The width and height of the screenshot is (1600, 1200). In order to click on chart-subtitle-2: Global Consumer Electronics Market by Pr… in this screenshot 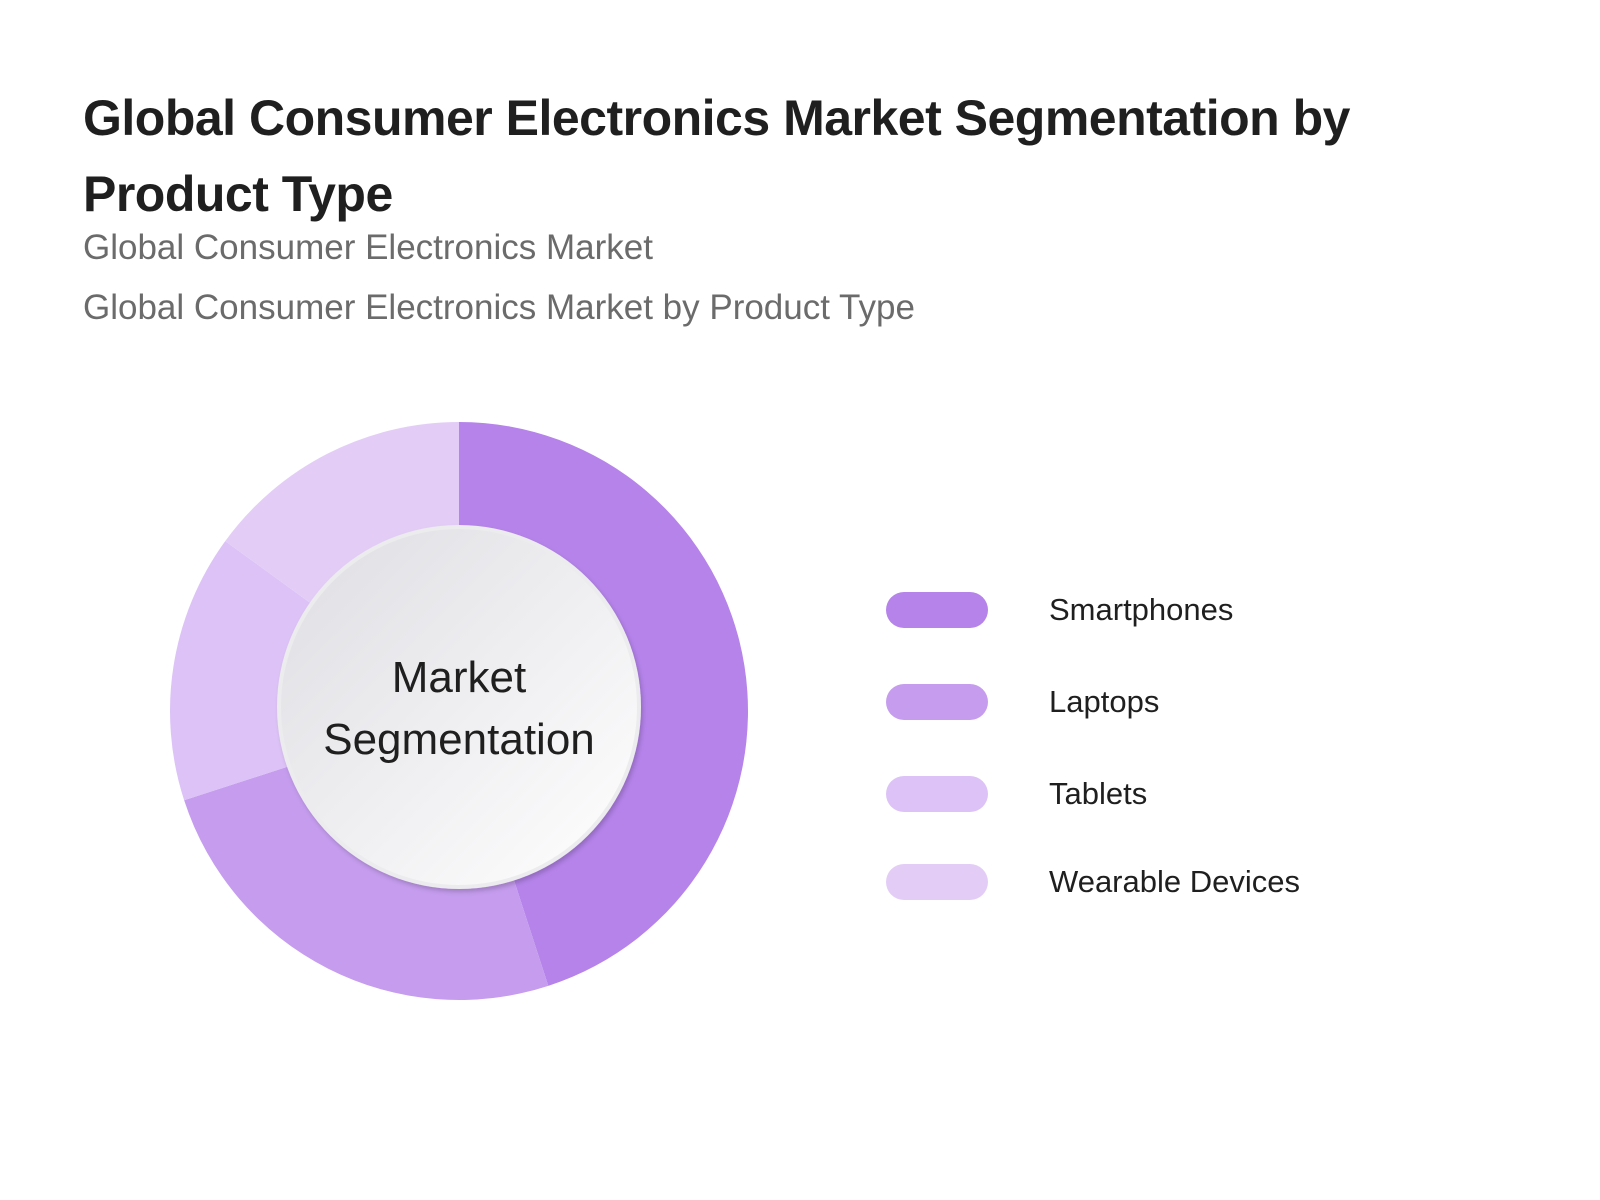, I will do `click(499, 307)`.